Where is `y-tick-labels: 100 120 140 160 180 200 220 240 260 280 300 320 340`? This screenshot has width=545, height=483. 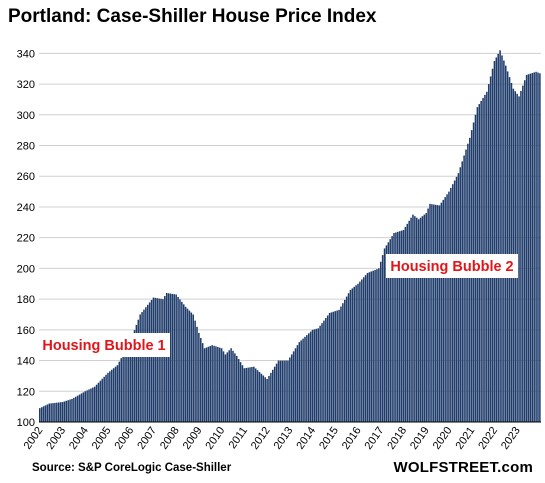 y-tick-labels: 100 120 140 160 180 200 220 240 260 280 300 320 340 is located at coordinates (26, 238).